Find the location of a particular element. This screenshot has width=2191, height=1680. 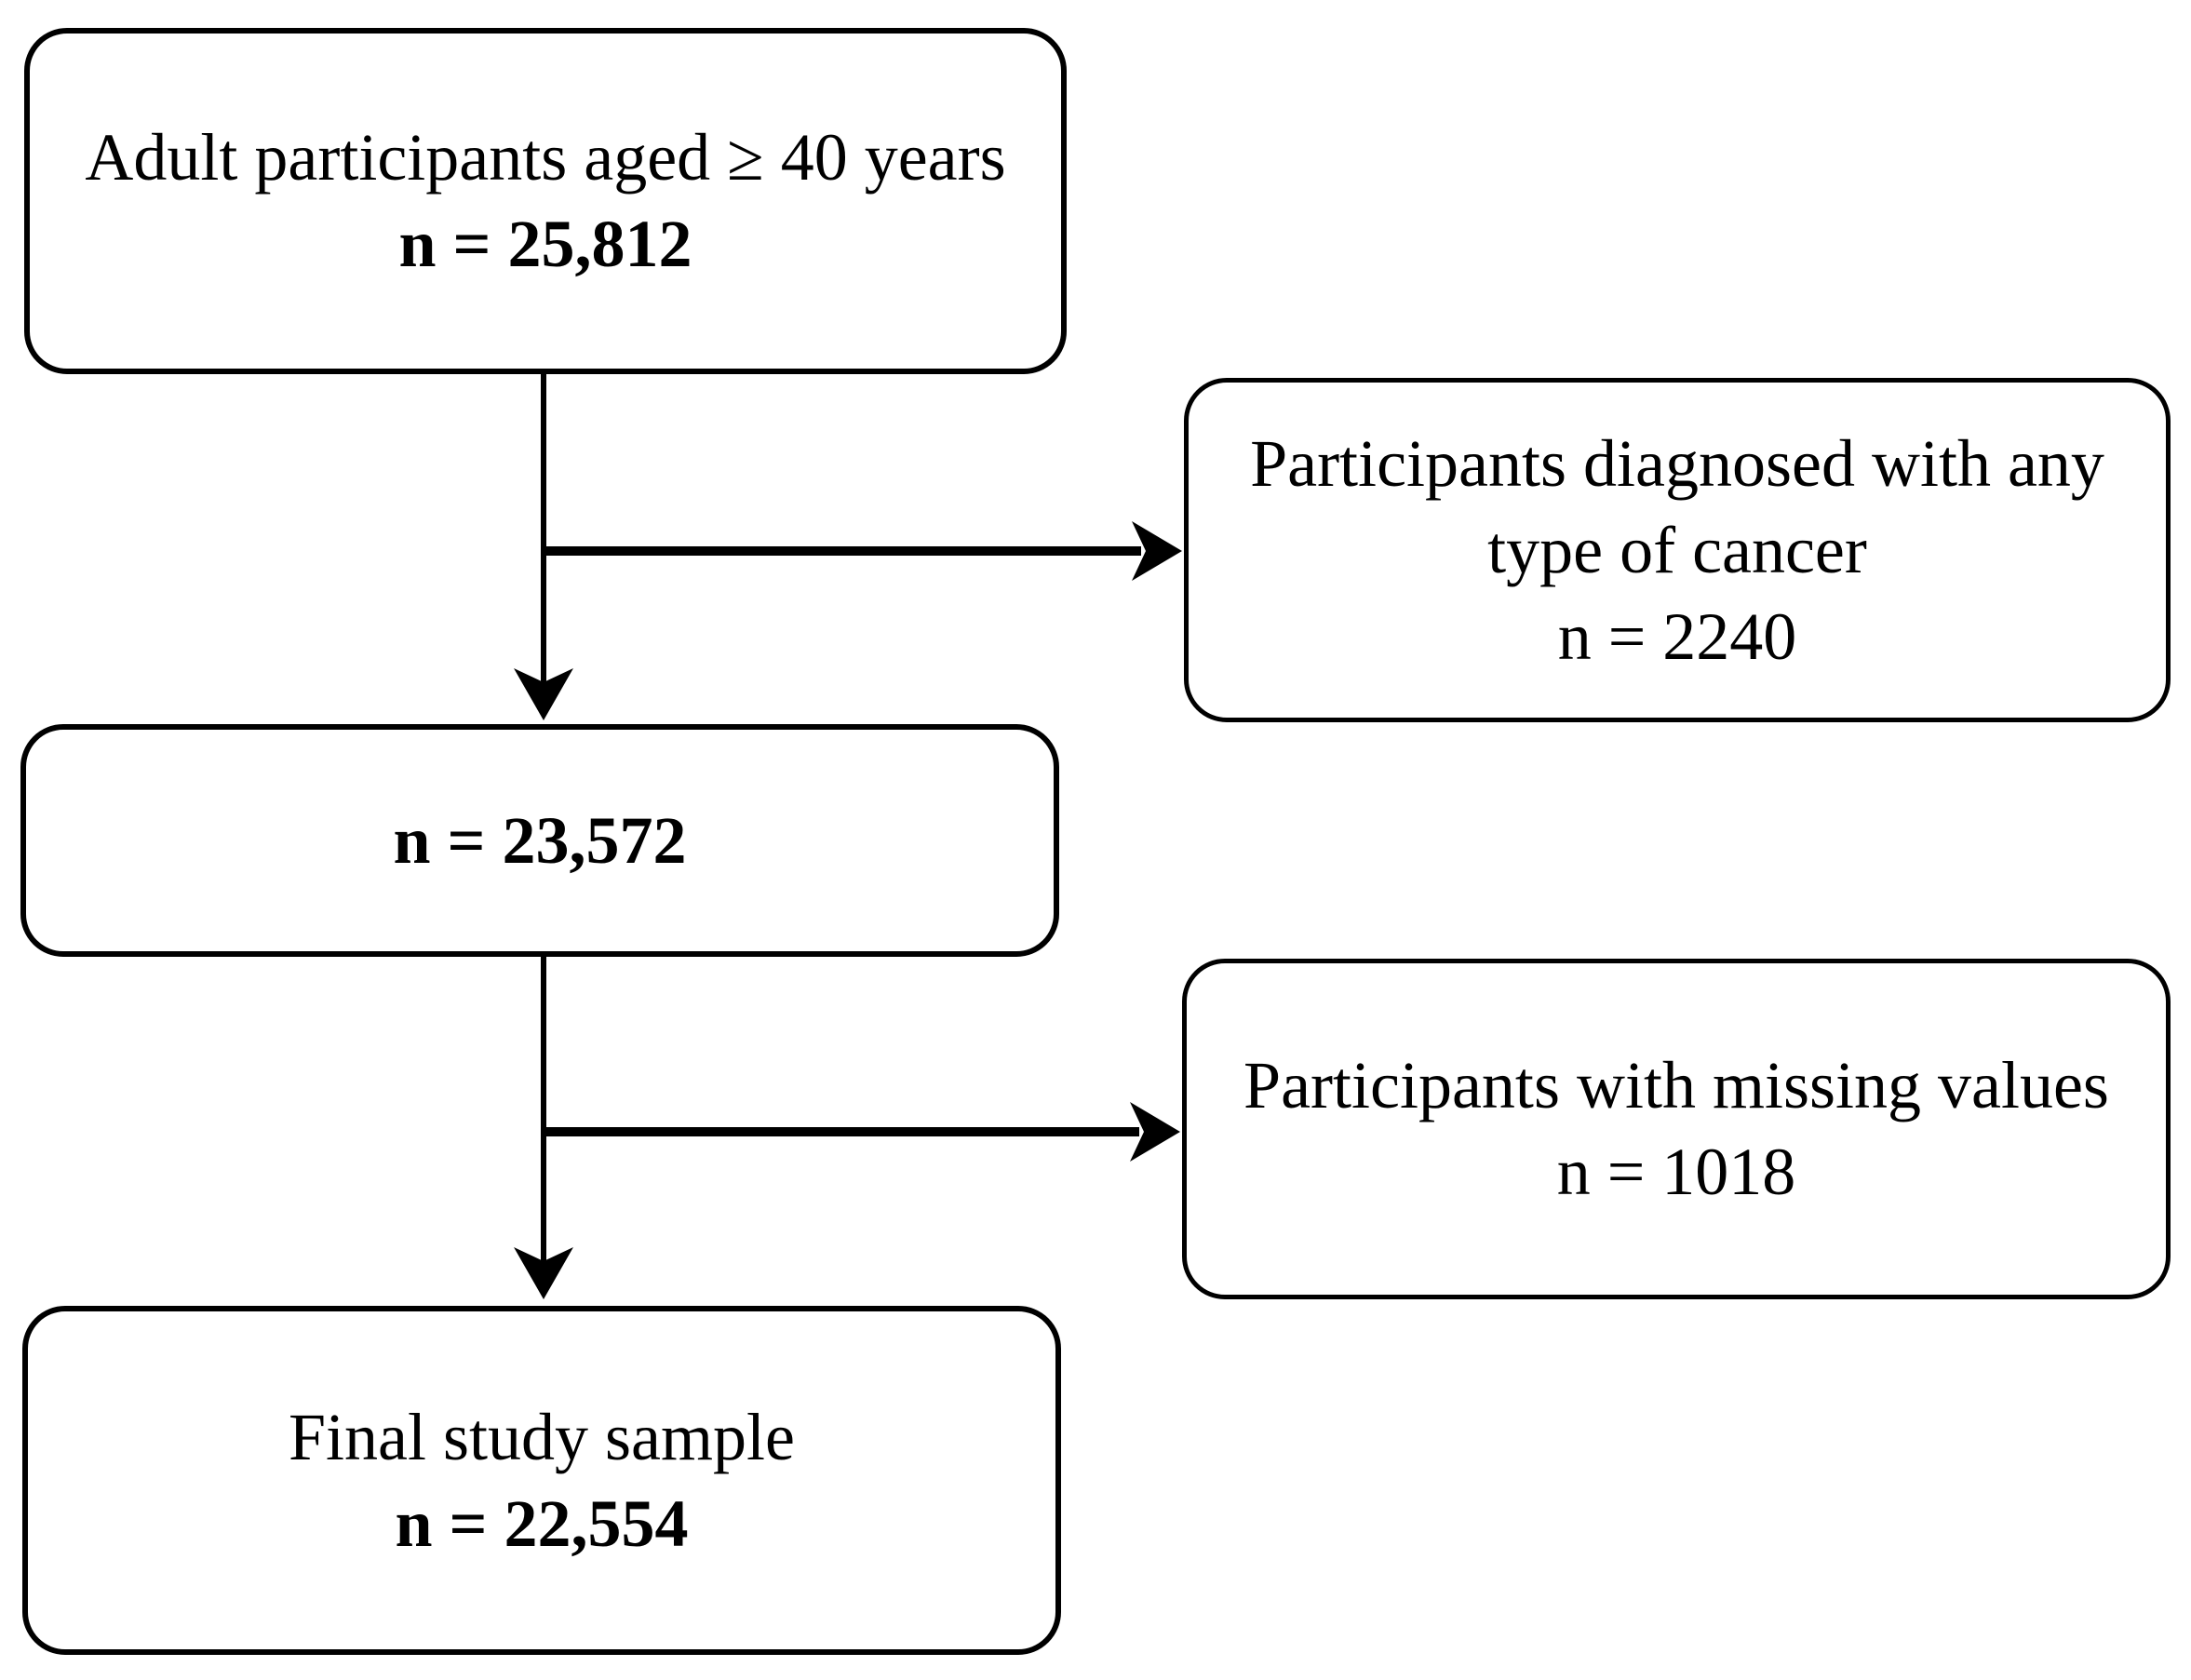

arrow-included-to-final is located at coordinates (543, 1128).